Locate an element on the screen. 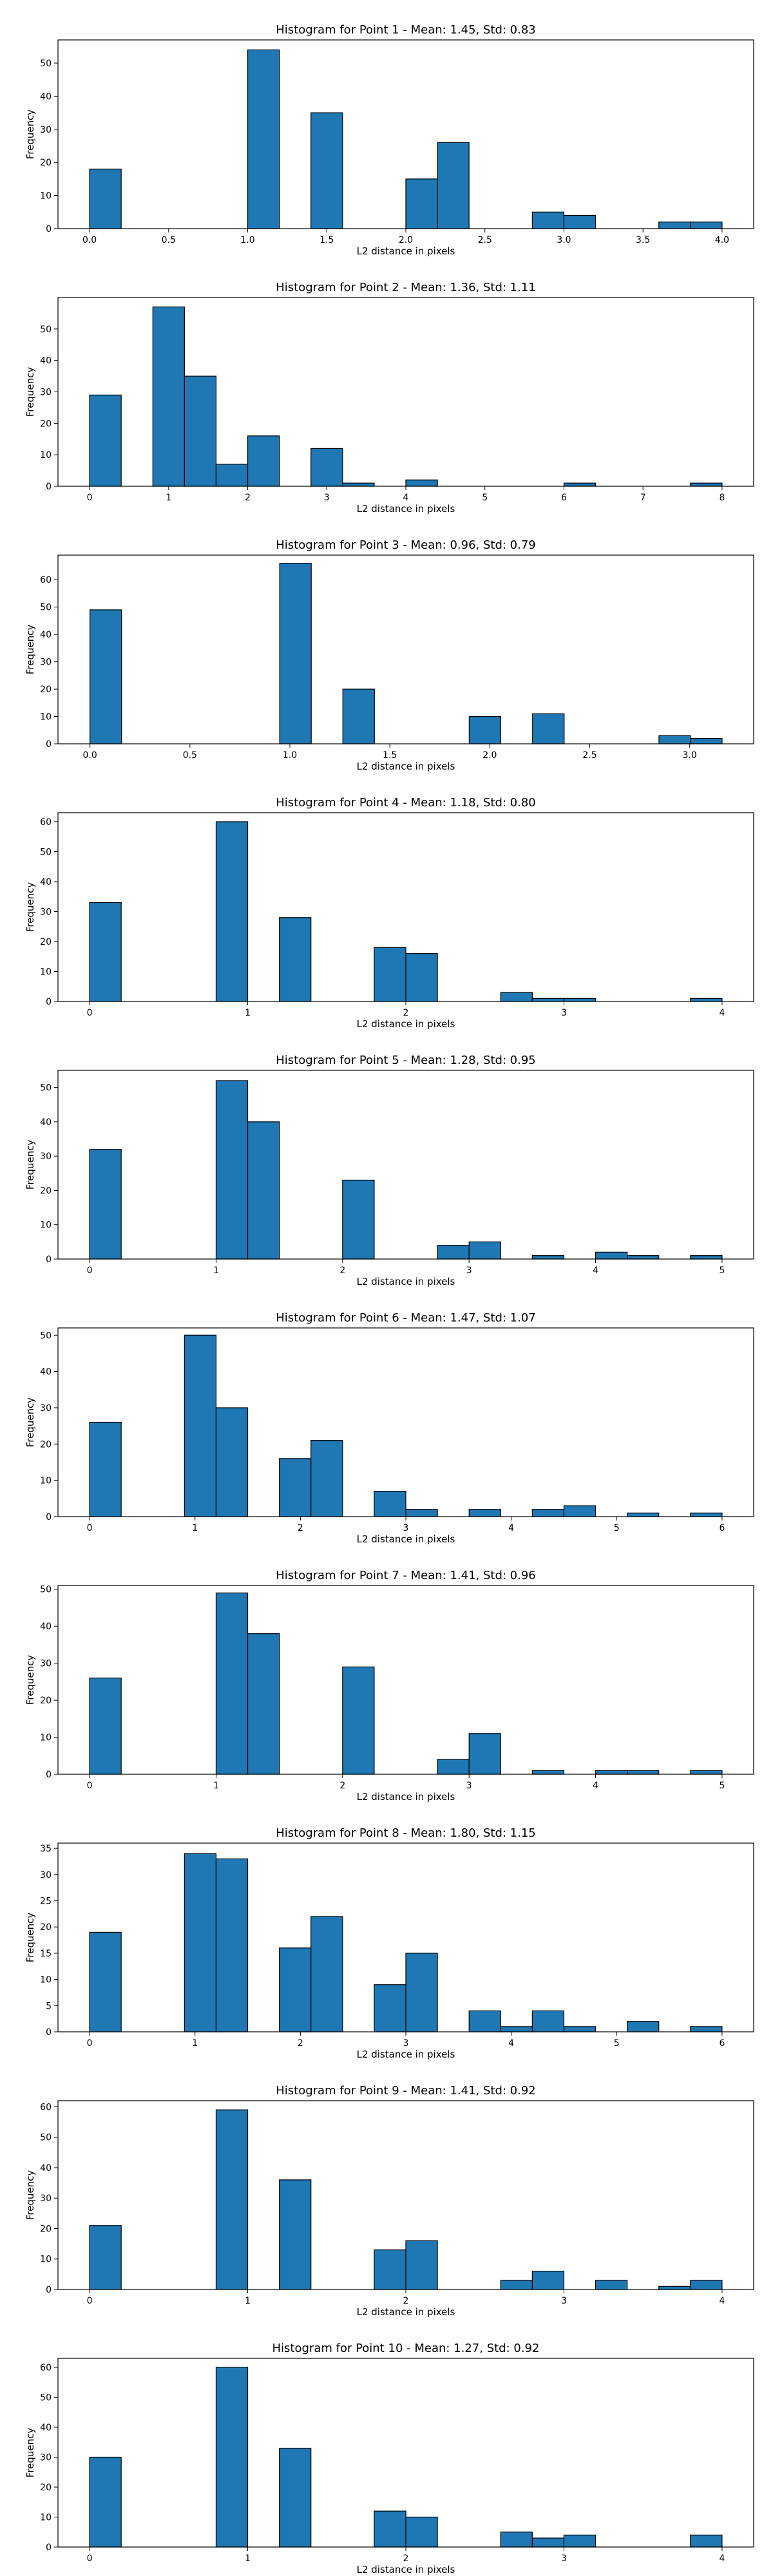 Image resolution: width=773 pixels, height=2576 pixels. x-tick-label: 2.0 is located at coordinates (489, 755).